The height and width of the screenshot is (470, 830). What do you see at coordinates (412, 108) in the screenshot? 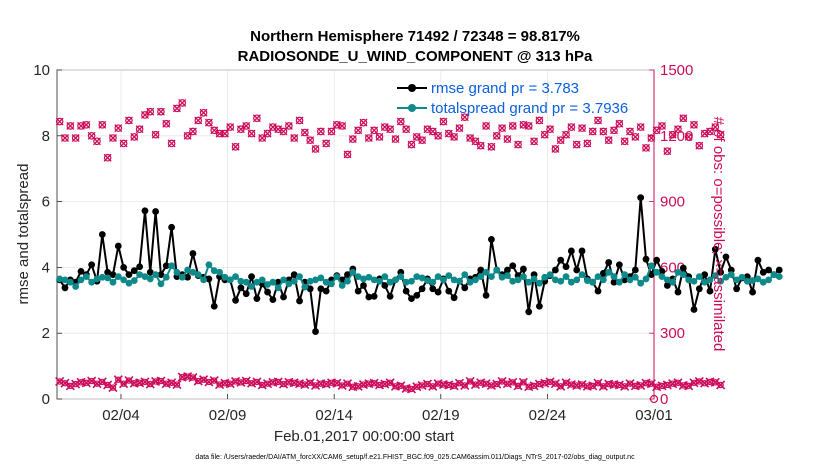
I see `legend-marker-totalspread` at bounding box center [412, 108].